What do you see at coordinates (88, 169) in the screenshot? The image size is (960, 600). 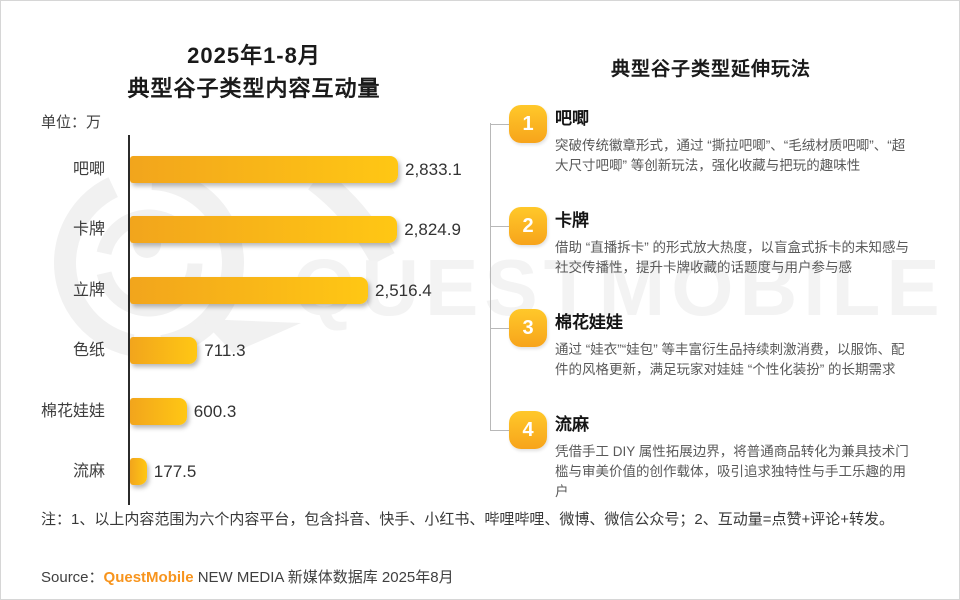 I see `bar-category-label: 吧唧` at bounding box center [88, 169].